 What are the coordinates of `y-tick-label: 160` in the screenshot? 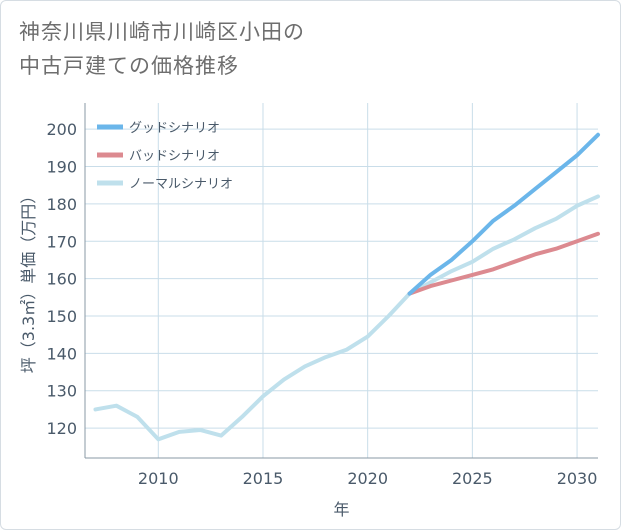 It's located at (61, 279).